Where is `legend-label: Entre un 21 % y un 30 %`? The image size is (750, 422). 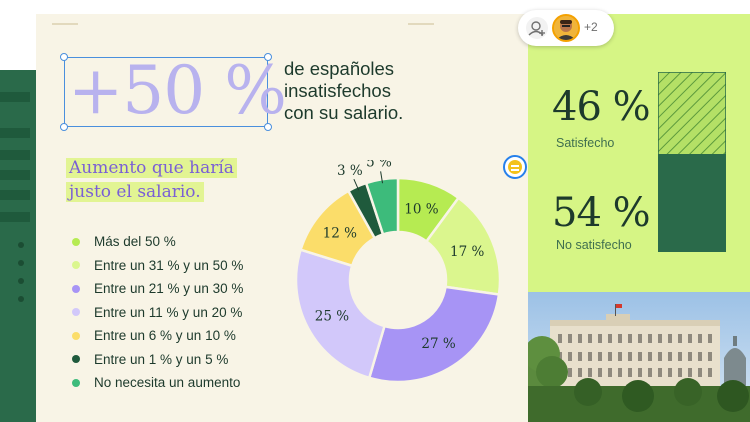
legend-label: Entre un 21 % y un 30 % is located at coordinates (169, 289).